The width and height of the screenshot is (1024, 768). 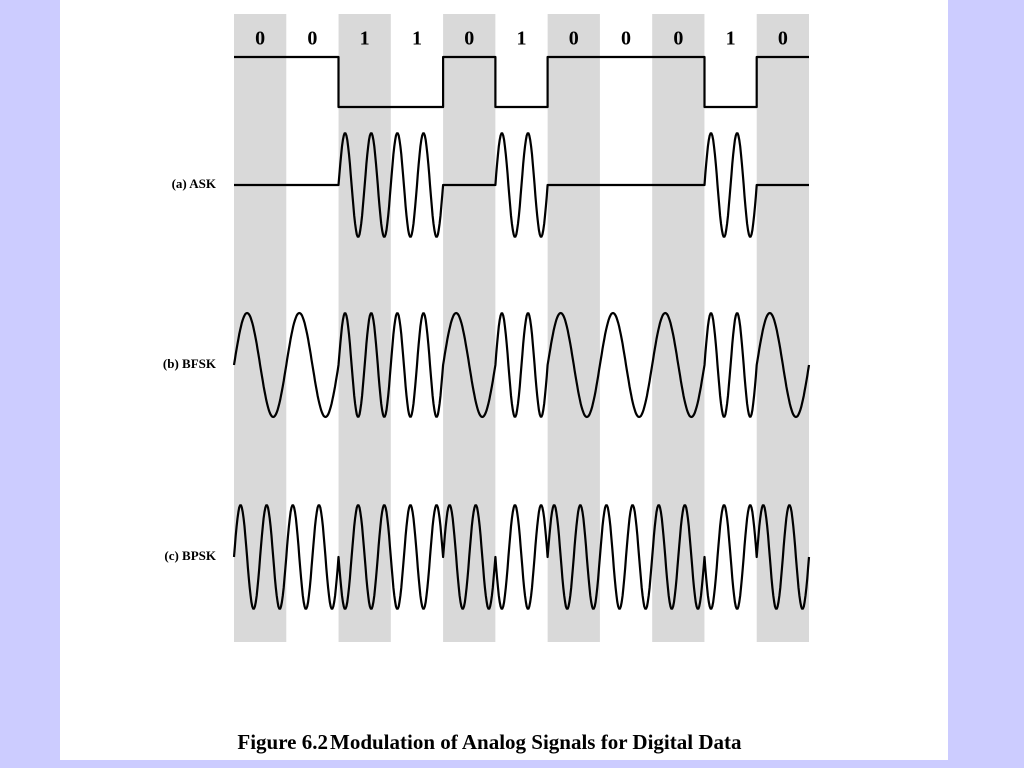 I want to click on signal-label: (b) BFSK, so click(x=190, y=363).